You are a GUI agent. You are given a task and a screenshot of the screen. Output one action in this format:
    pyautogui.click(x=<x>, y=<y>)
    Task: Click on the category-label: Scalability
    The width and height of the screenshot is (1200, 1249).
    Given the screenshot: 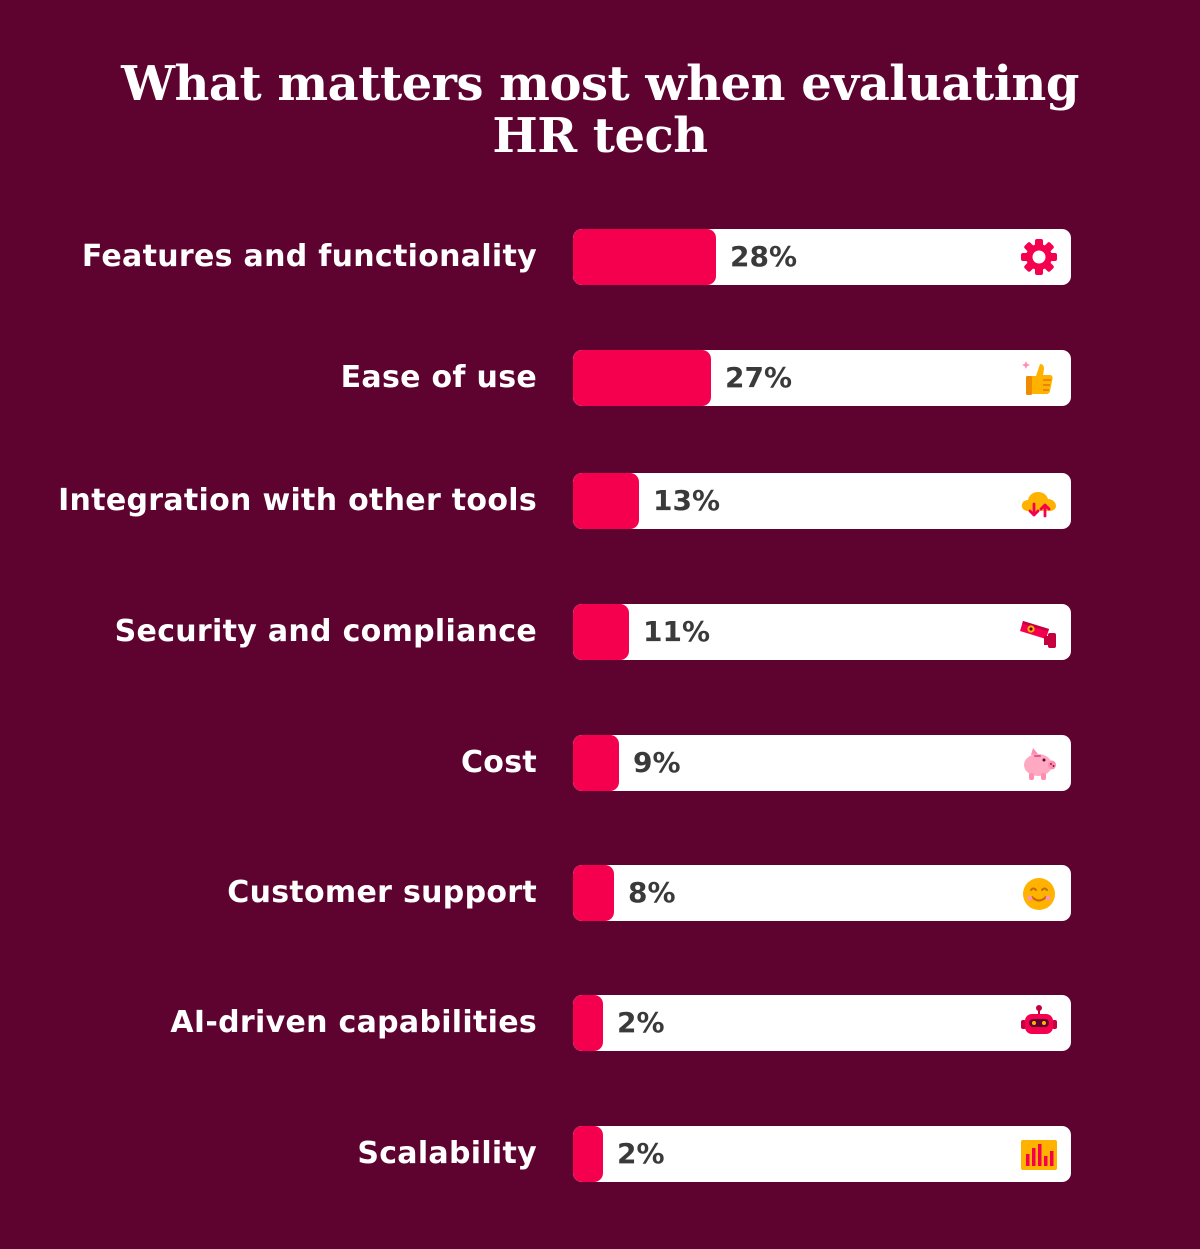 What is the action you would take?
    pyautogui.click(x=447, y=1153)
    